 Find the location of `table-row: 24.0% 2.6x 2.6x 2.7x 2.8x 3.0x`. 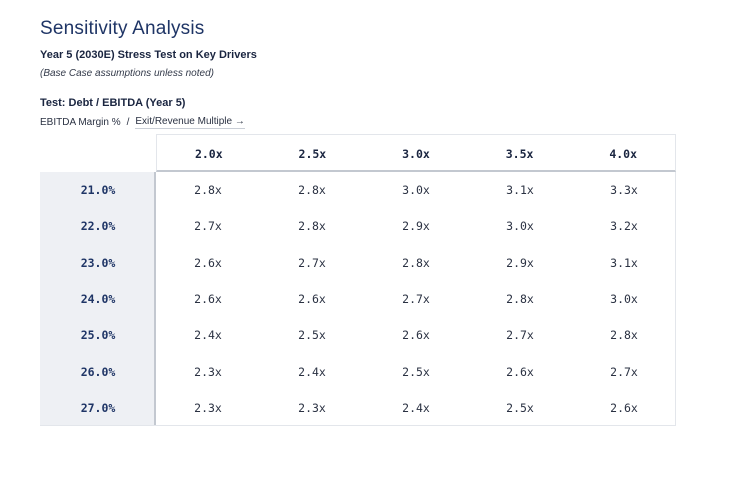

table-row: 24.0% 2.6x 2.6x 2.7x 2.8x 3.0x is located at coordinates (358, 299).